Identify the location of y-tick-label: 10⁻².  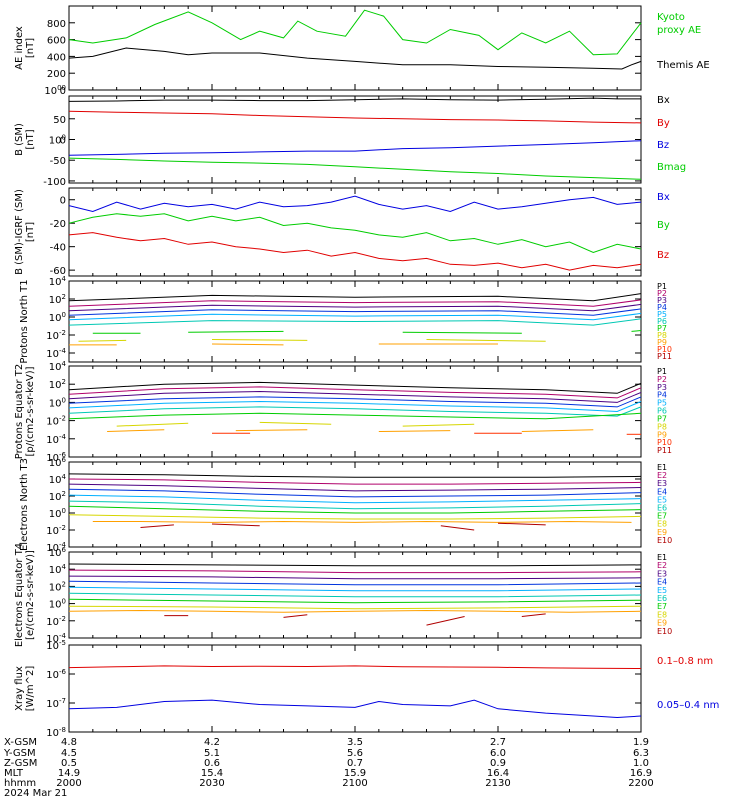
(56, 621).